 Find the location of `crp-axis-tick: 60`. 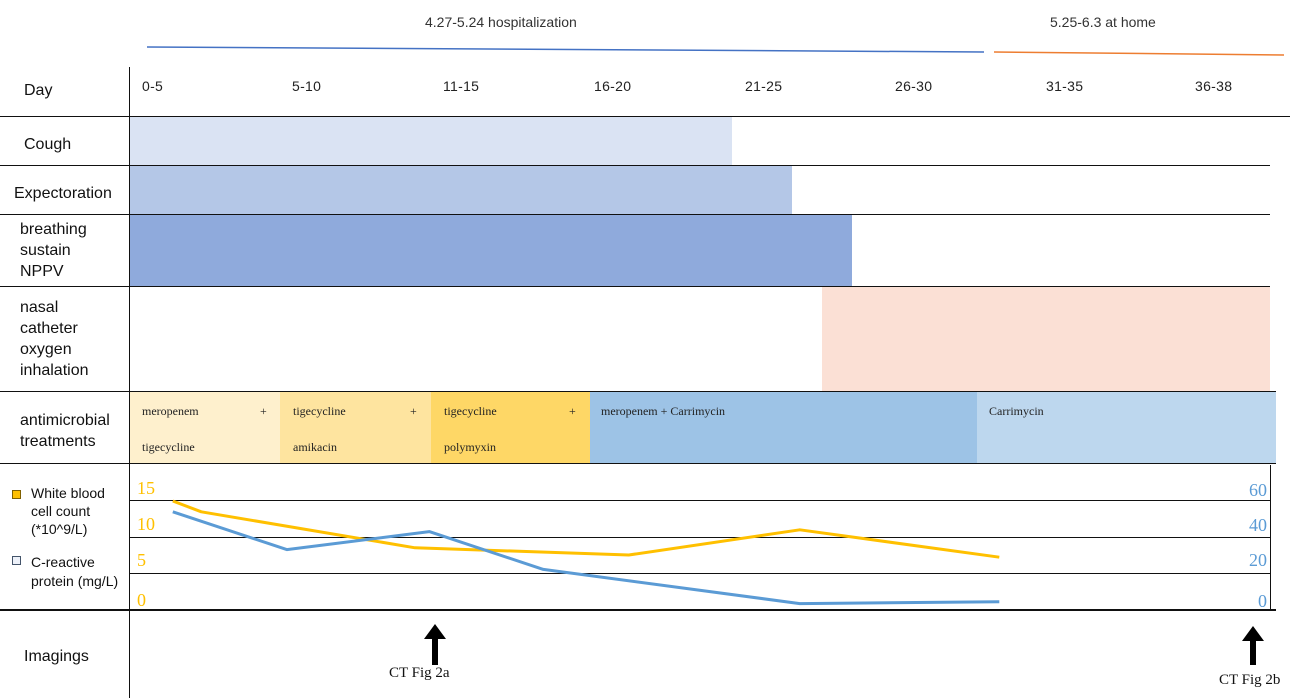

crp-axis-tick: 60 is located at coordinates (1258, 490).